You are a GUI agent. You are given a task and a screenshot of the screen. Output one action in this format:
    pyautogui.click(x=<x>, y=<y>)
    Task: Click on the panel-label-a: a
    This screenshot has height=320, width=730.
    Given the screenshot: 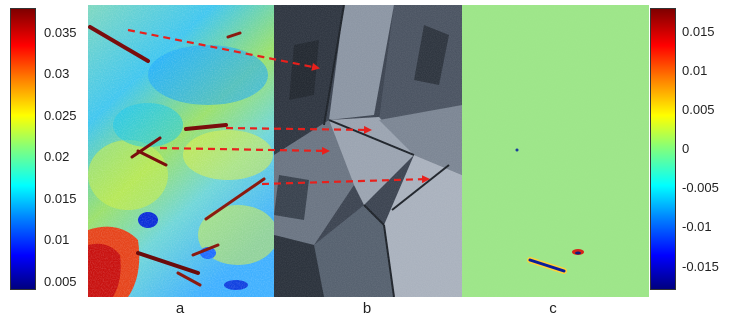 What is the action you would take?
    pyautogui.click(x=180, y=308)
    